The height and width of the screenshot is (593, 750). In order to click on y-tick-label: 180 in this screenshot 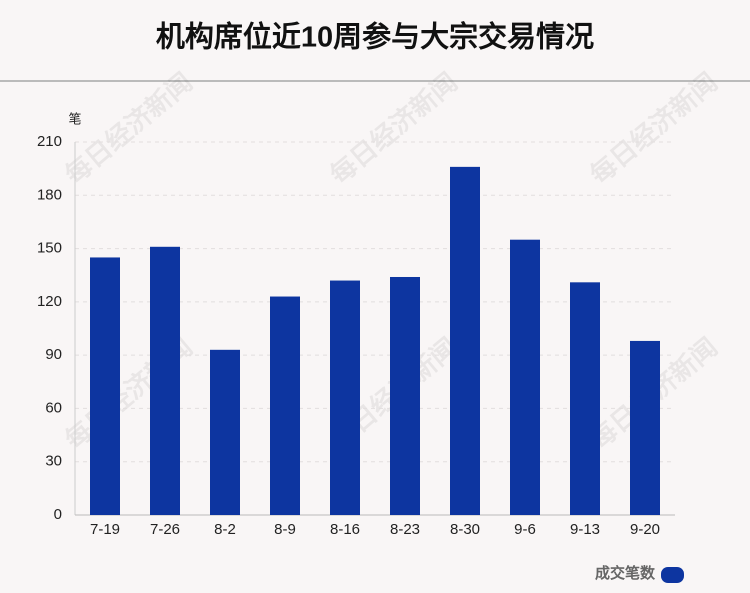, I will do `click(49, 194)`.